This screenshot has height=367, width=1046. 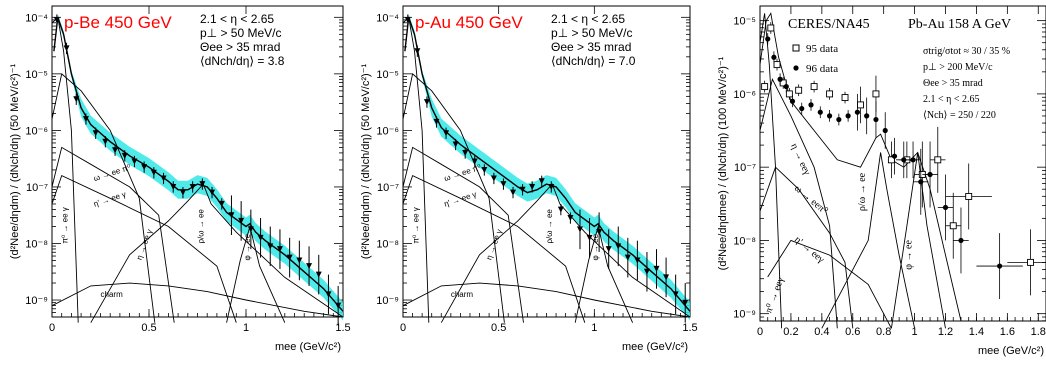 What do you see at coordinates (118, 22) in the screenshot?
I see `panel-title: p-Be 450 GeV` at bounding box center [118, 22].